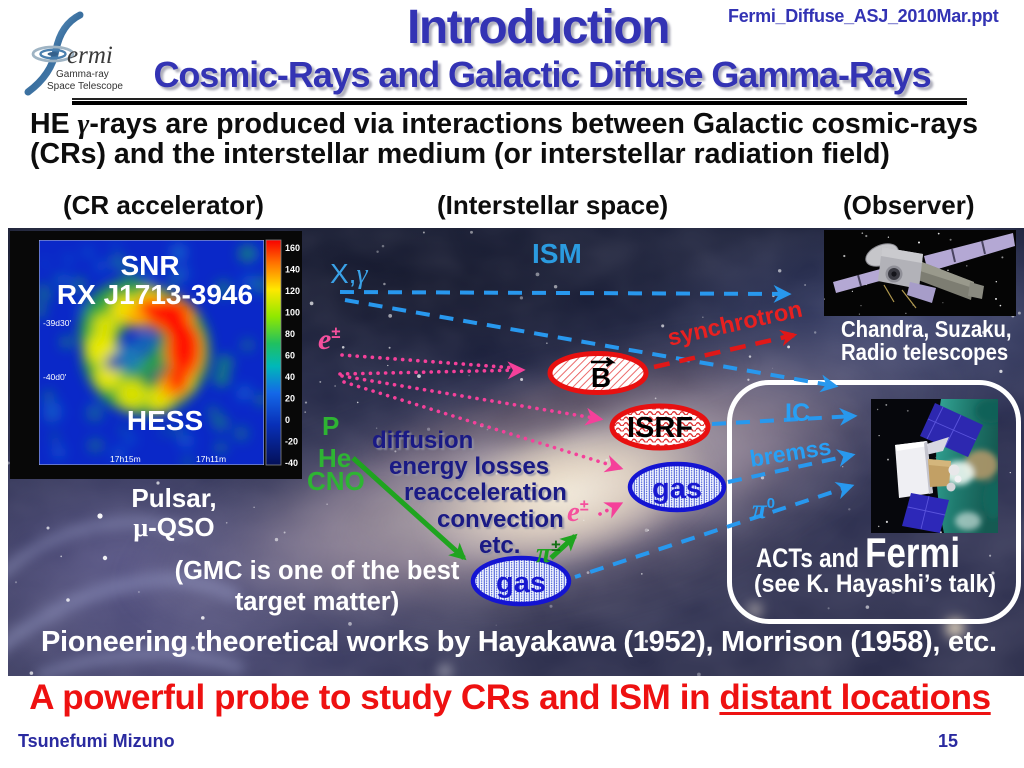 The width and height of the screenshot is (1024, 768). What do you see at coordinates (292, 248) in the screenshot?
I see `svg-text: 160` at bounding box center [292, 248].